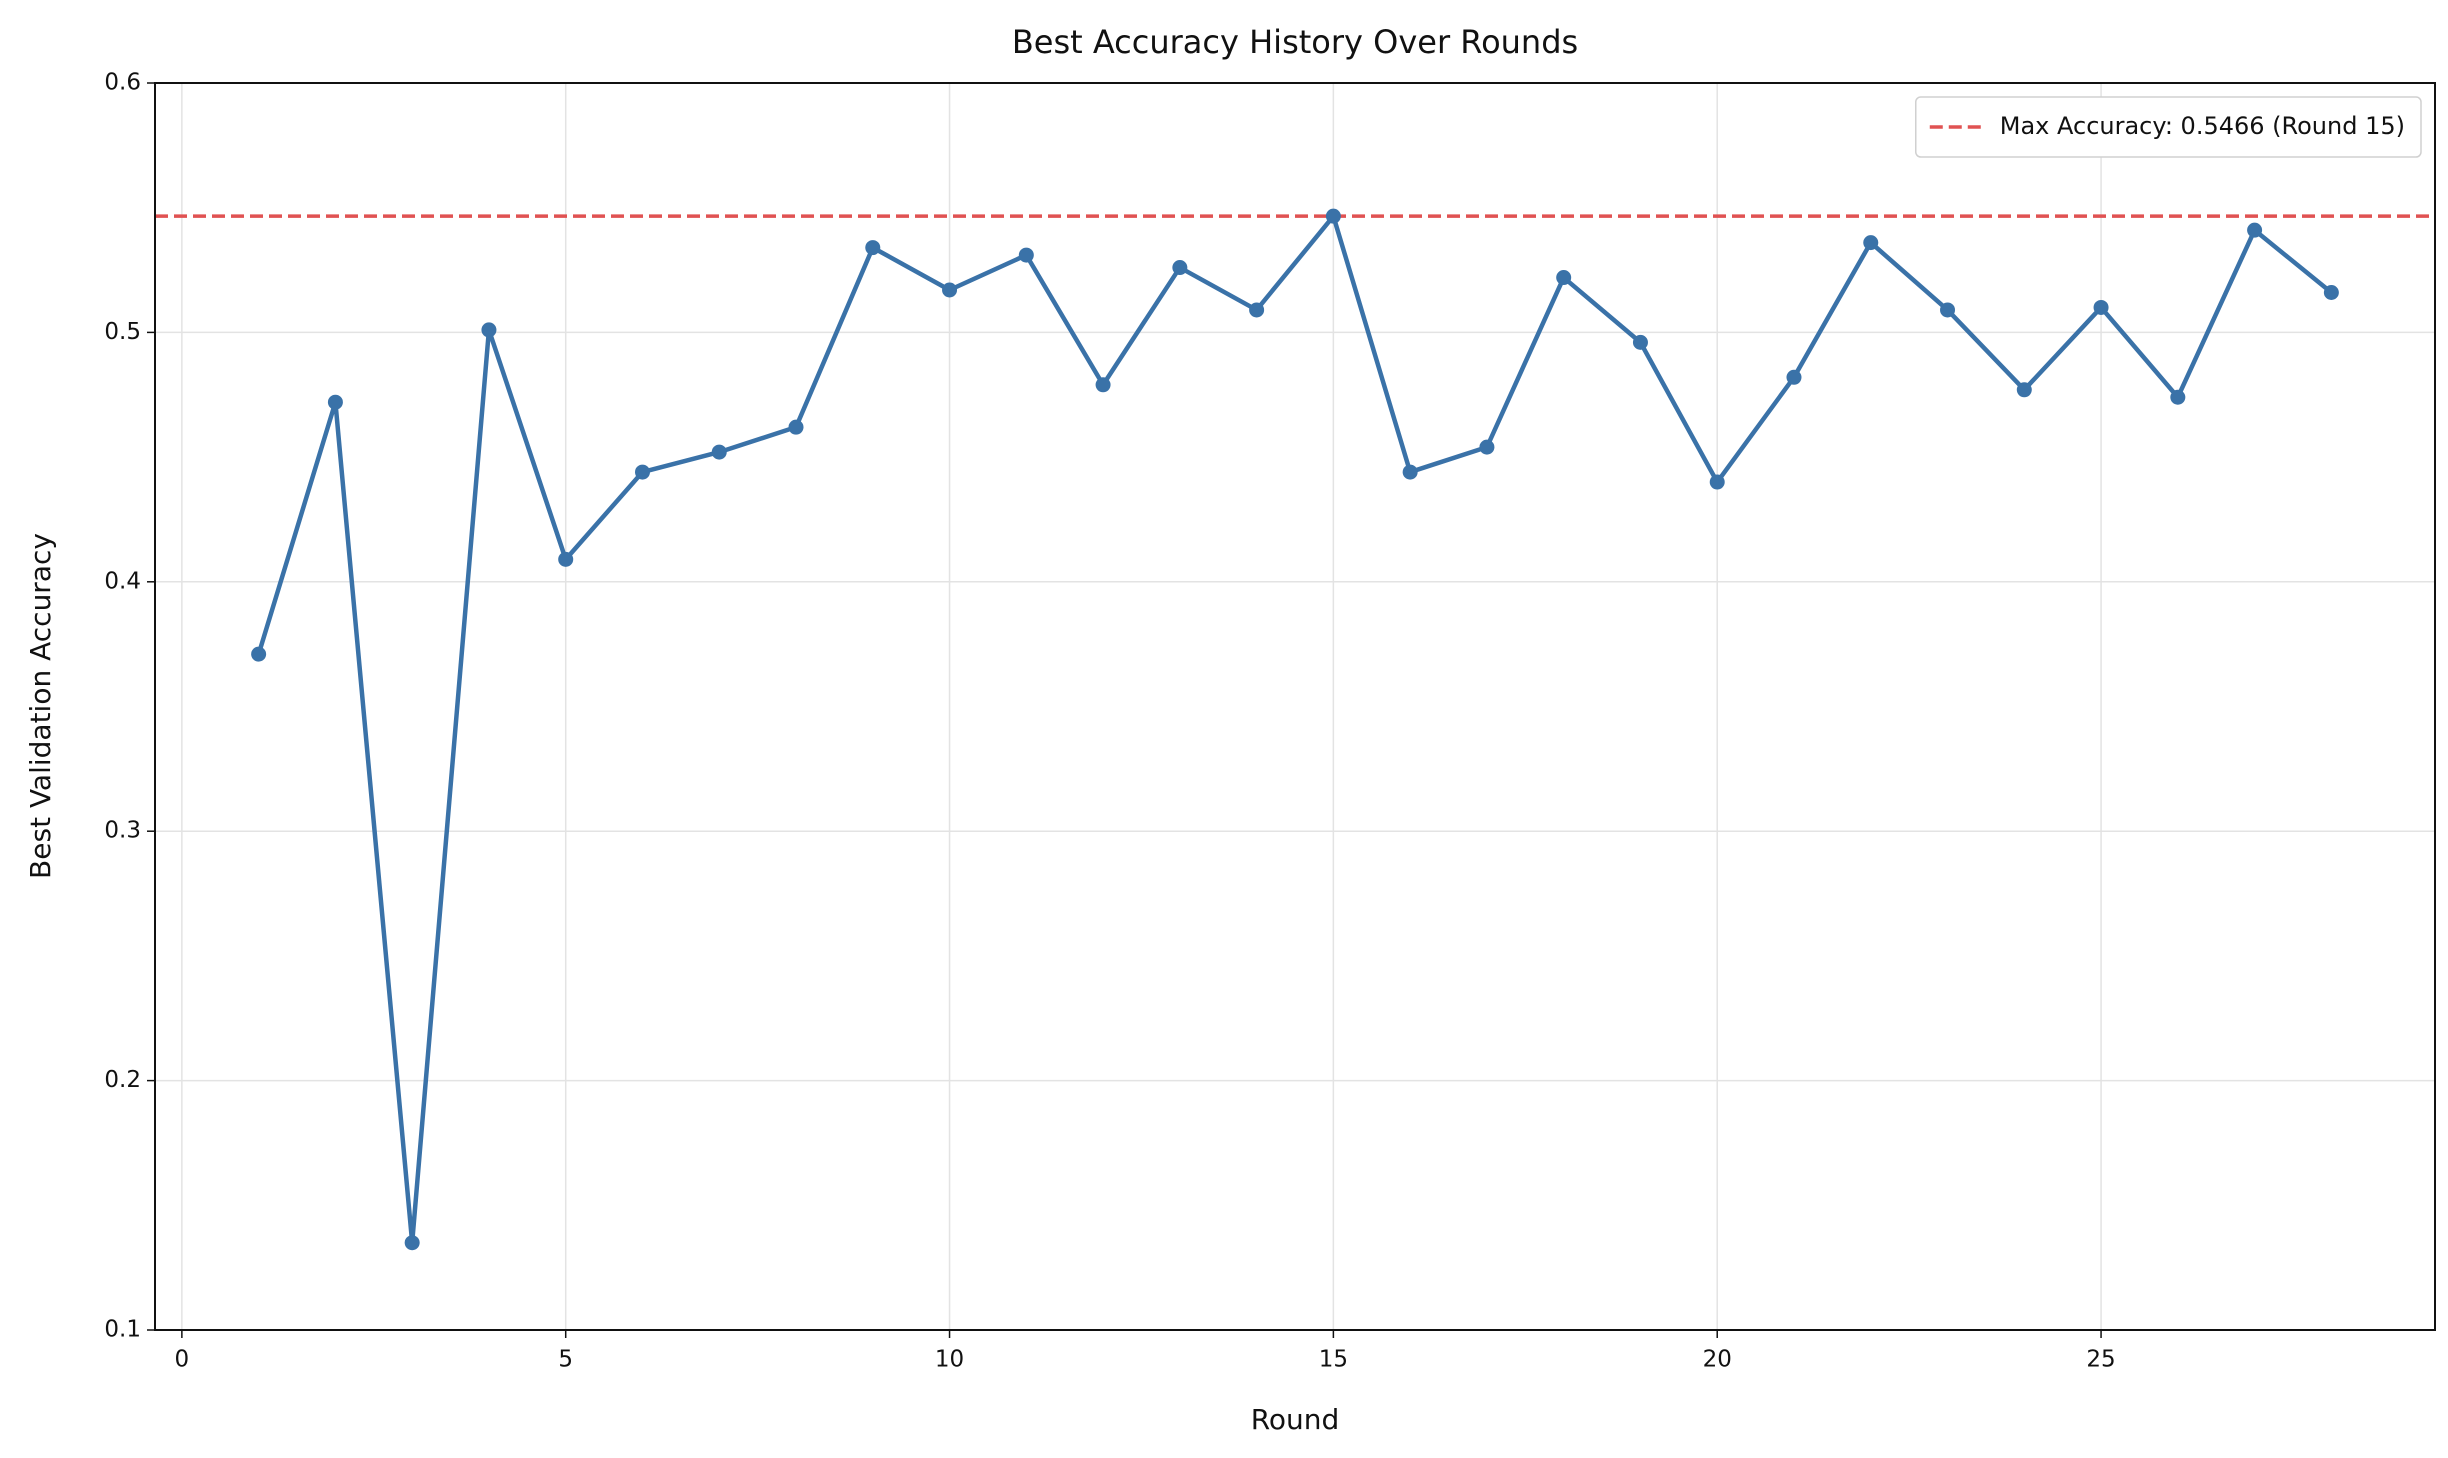 Image resolution: width=2448 pixels, height=1458 pixels. What do you see at coordinates (949, 1360) in the screenshot?
I see `x-tick-label: 10` at bounding box center [949, 1360].